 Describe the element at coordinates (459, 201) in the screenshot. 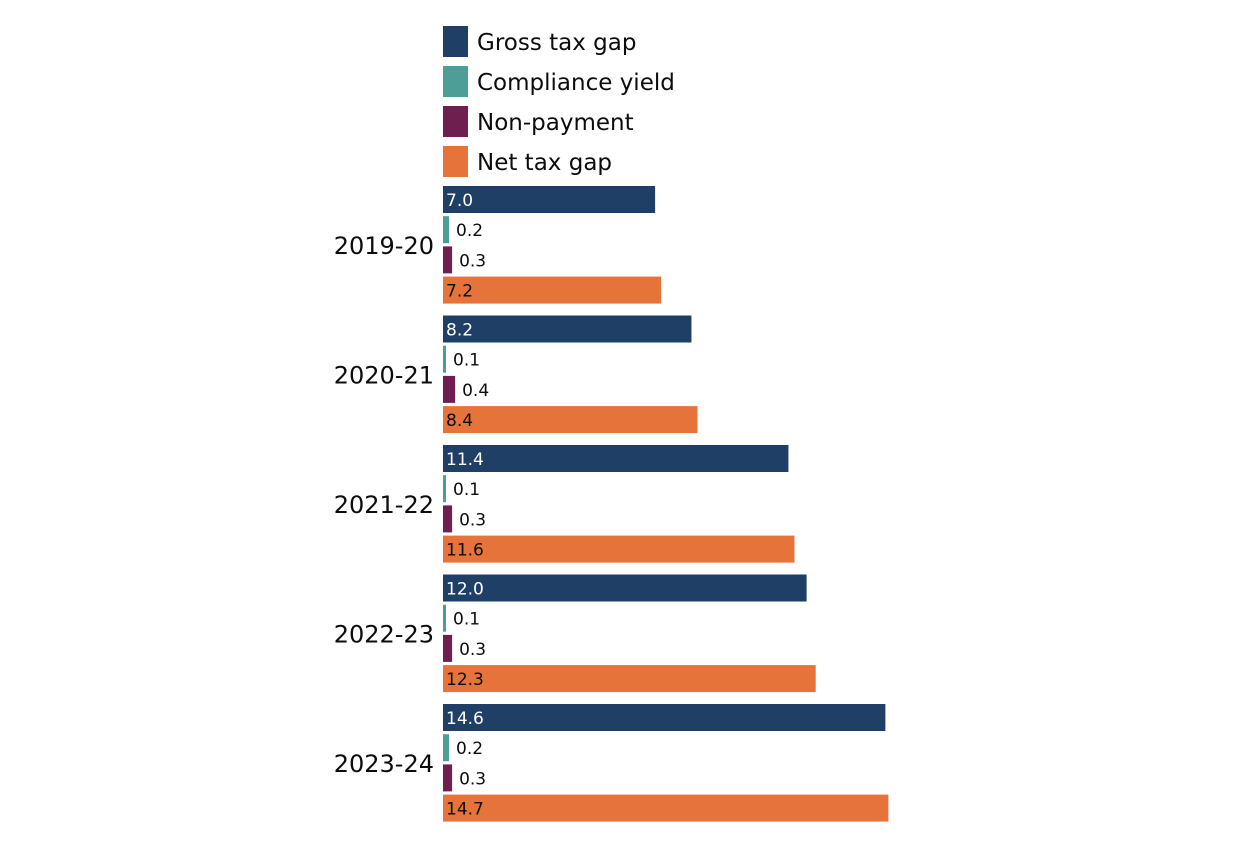

I see `data-label: 7.0` at that location.